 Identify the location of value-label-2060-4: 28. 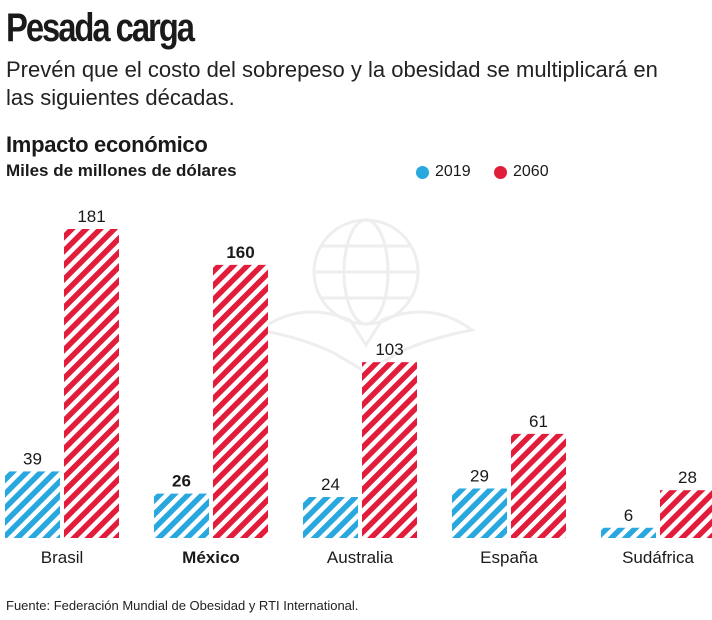
(687, 477).